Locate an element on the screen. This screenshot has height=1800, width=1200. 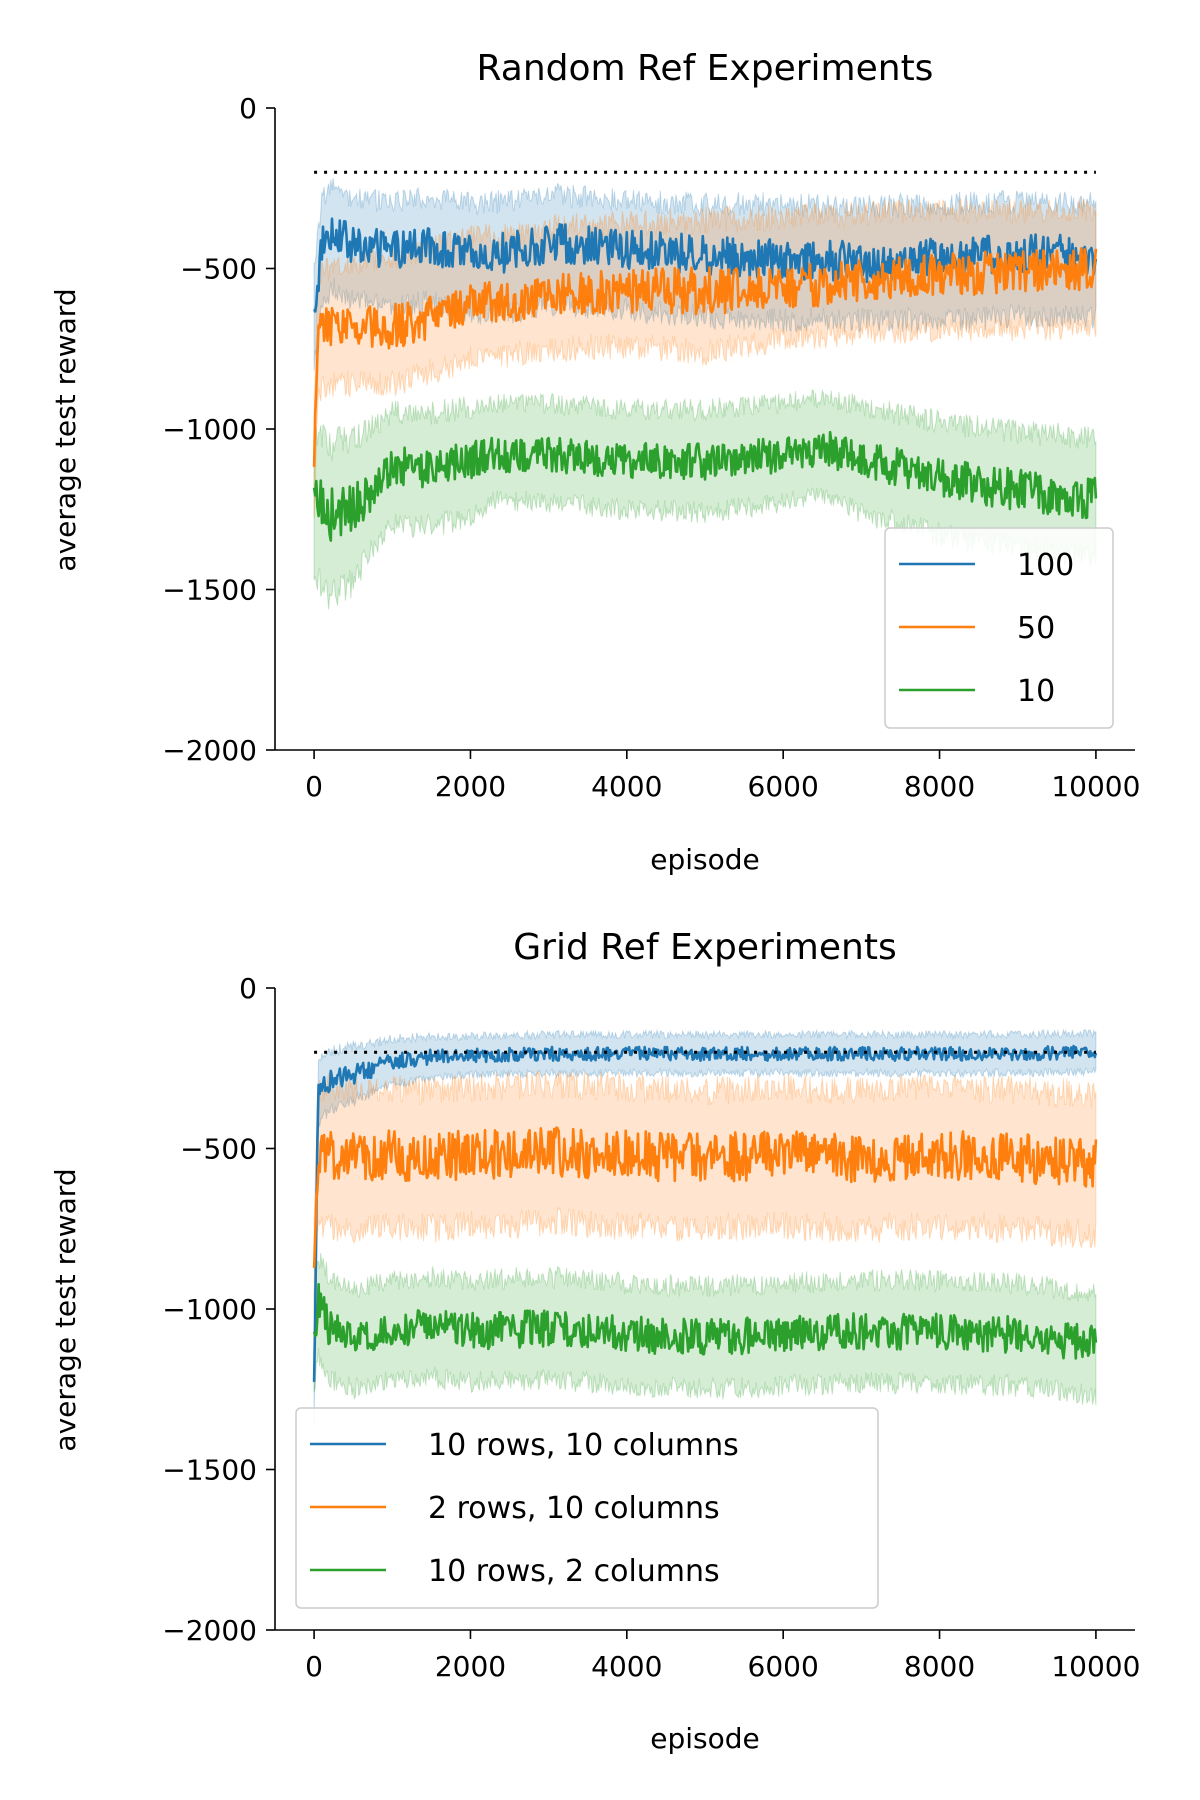
chart-title: Grid Ref Experiments is located at coordinates (704, 947).